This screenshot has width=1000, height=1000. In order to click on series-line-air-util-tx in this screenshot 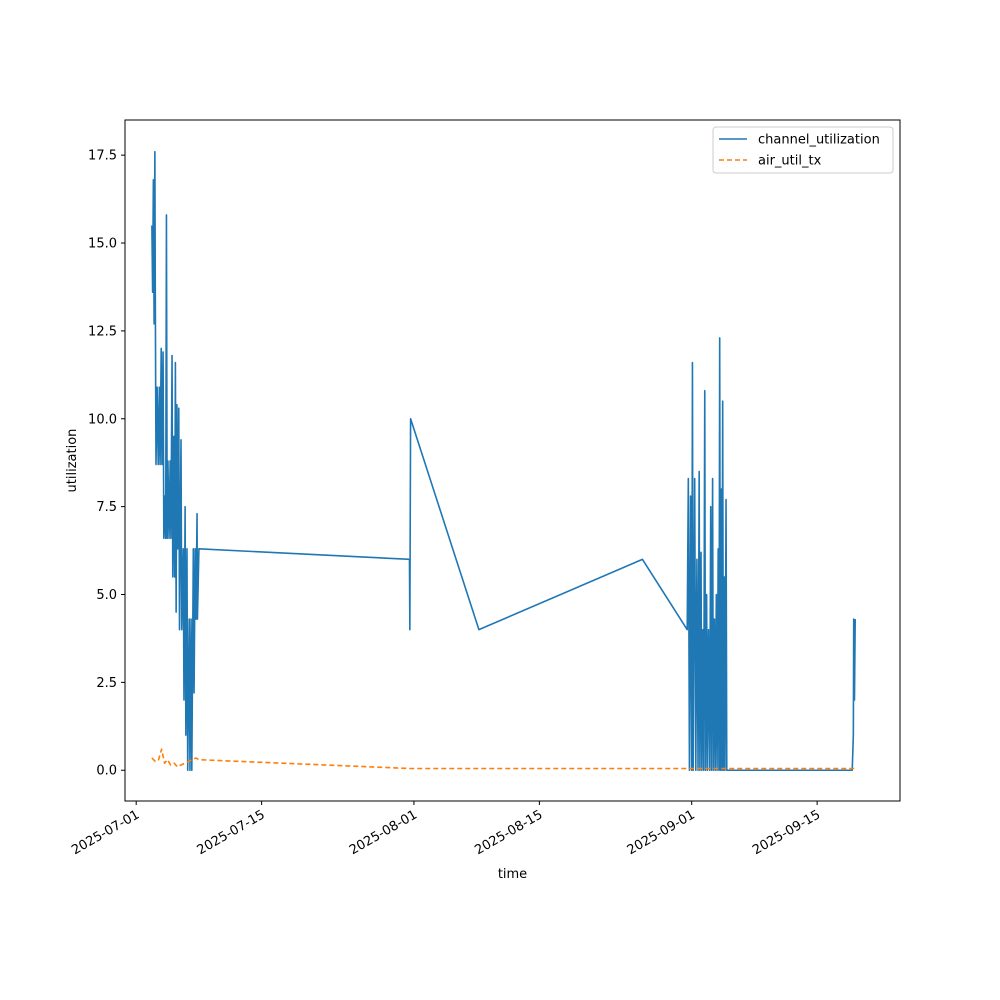, I will do `click(503, 759)`.